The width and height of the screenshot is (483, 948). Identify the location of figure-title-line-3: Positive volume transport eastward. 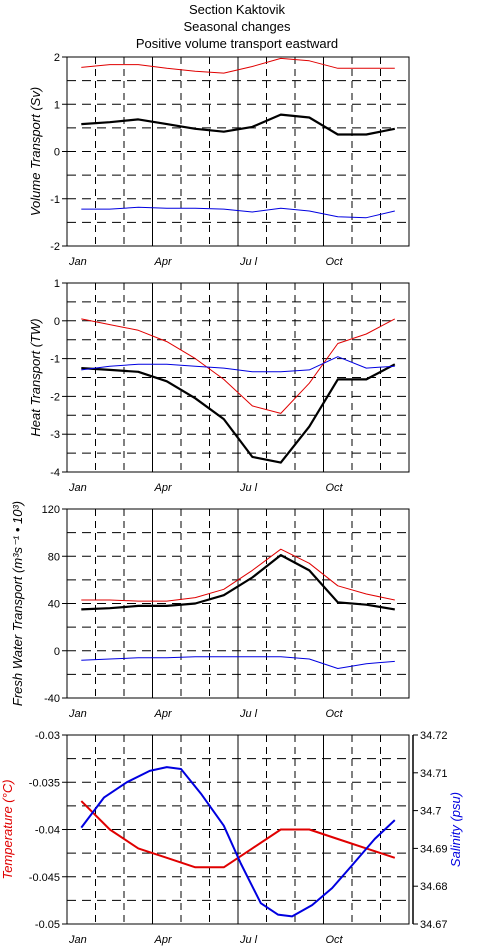
(237, 43).